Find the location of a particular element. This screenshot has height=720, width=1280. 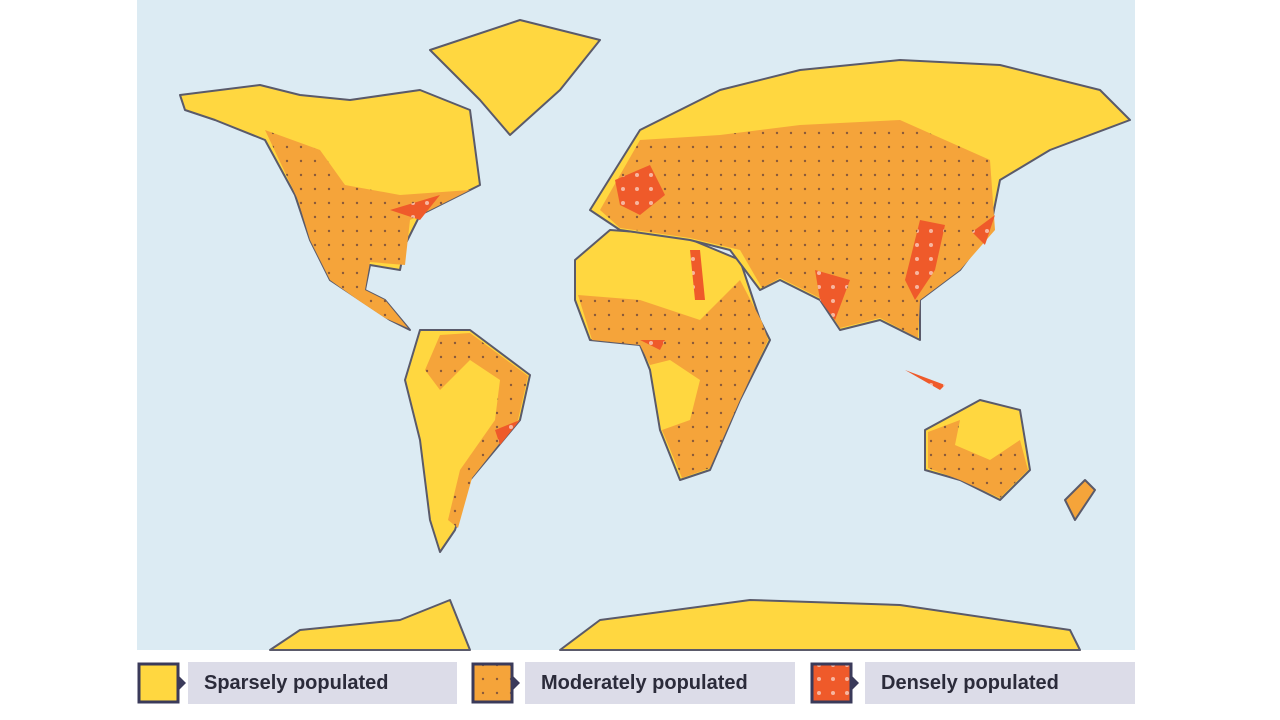

legend-swatches is located at coordinates (498, 683).